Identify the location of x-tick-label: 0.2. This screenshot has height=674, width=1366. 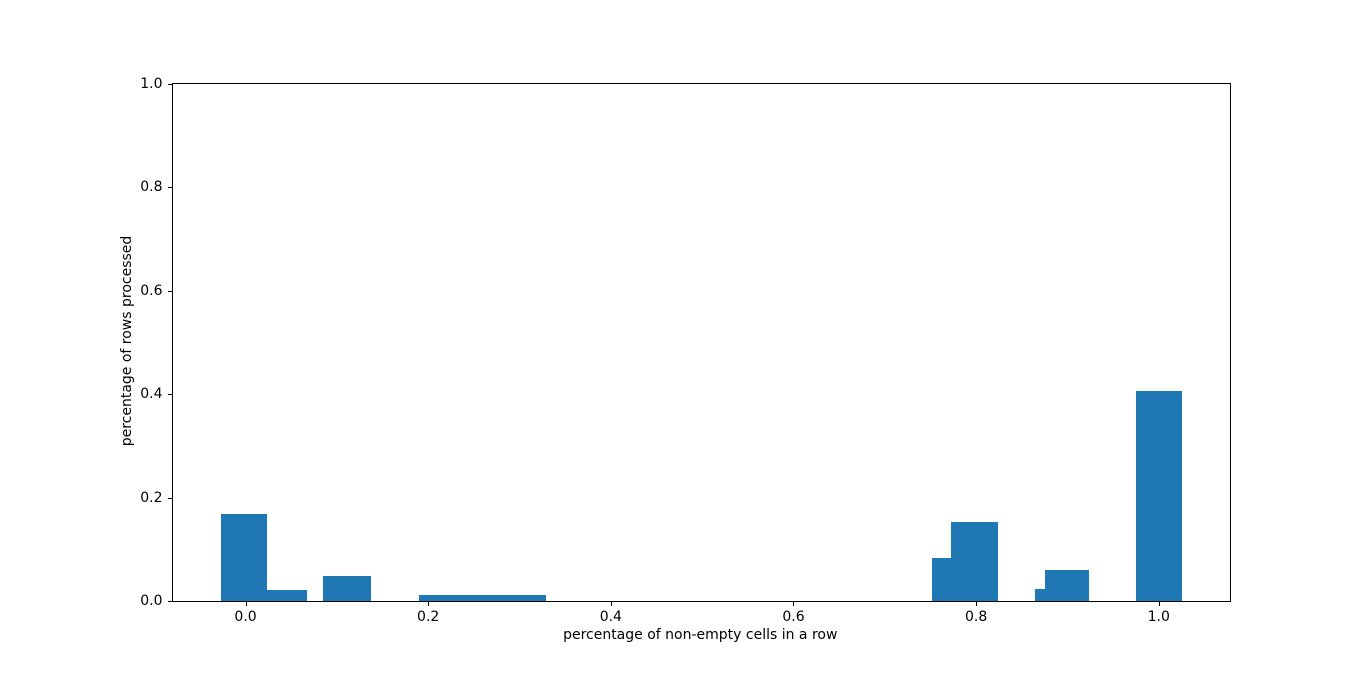
(428, 617).